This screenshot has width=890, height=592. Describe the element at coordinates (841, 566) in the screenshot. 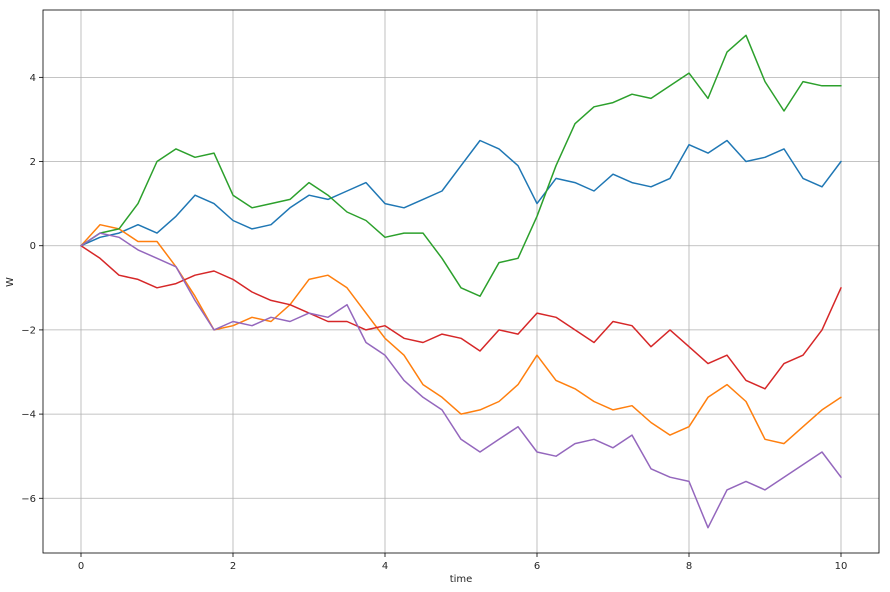

I see `x-tick-label: 10` at that location.